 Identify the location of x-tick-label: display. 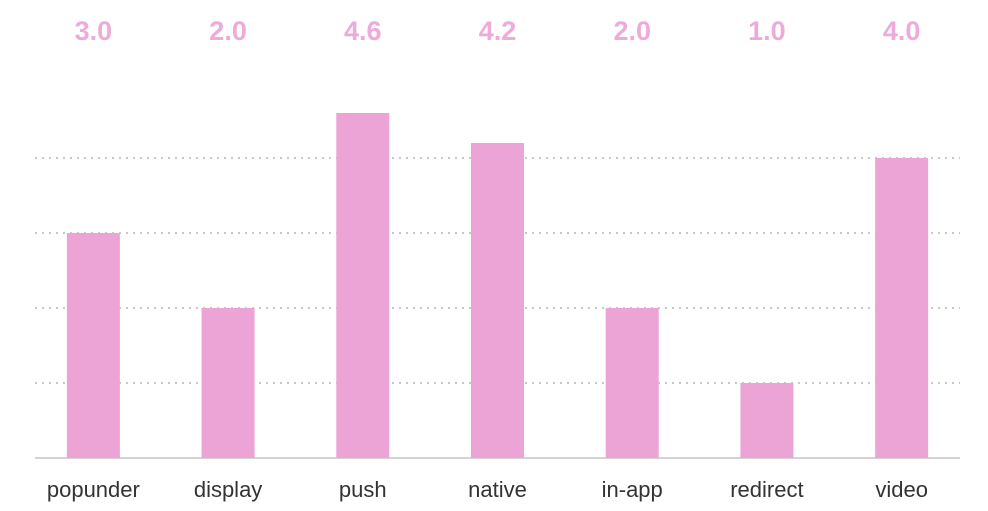
(228, 489).